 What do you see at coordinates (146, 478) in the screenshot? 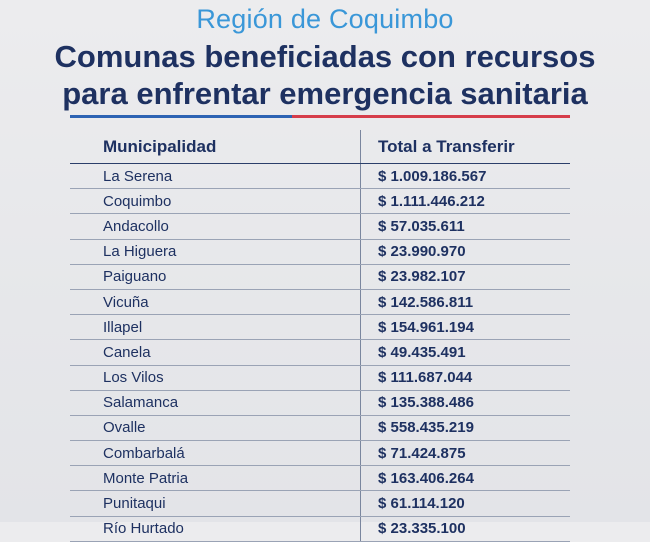
I see `municipality-cell: Monte Patria` at bounding box center [146, 478].